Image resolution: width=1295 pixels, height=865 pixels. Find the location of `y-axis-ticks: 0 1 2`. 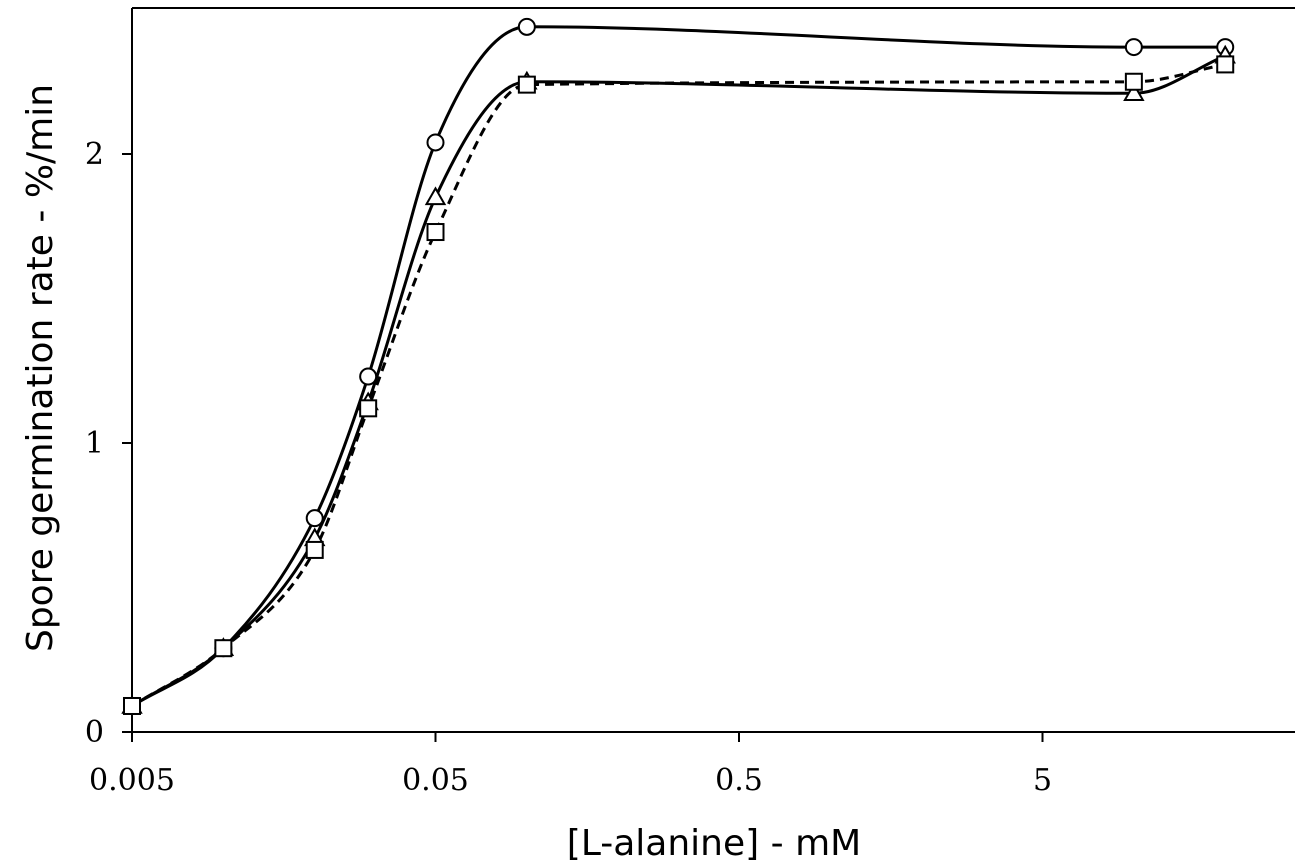

y-axis-ticks: 0 1 2 is located at coordinates (108, 443).